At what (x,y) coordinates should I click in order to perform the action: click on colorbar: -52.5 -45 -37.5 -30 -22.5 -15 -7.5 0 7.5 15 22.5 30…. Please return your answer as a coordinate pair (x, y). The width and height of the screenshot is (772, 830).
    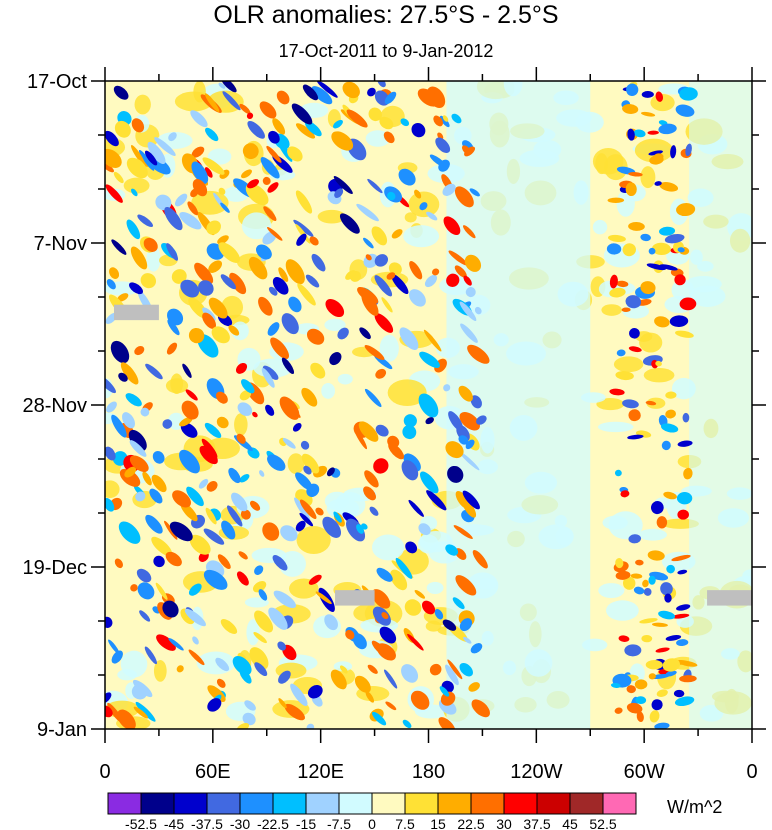
    Looking at the image, I should click on (372, 811).